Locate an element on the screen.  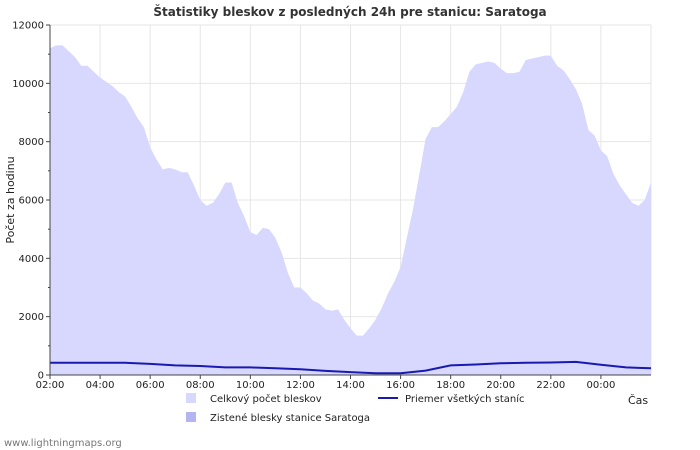
y-axis-label: Počet za hodinu is located at coordinates (10, 199).